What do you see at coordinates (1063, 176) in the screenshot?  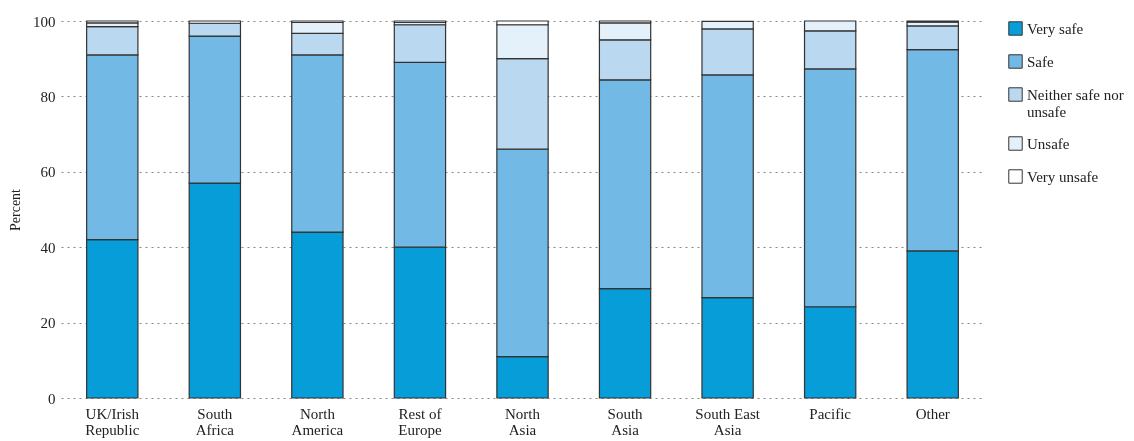 I see `legend-label: Very unsafe` at bounding box center [1063, 176].